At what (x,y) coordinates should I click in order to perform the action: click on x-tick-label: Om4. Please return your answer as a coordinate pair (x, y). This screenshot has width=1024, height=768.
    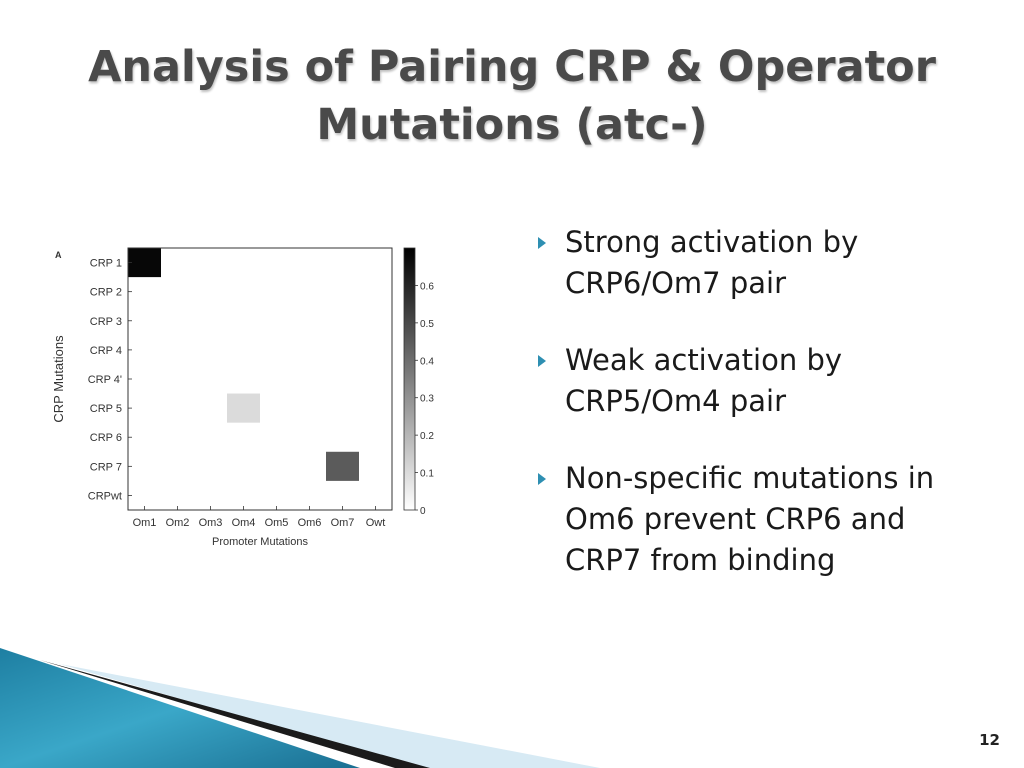
    Looking at the image, I should click on (244, 523).